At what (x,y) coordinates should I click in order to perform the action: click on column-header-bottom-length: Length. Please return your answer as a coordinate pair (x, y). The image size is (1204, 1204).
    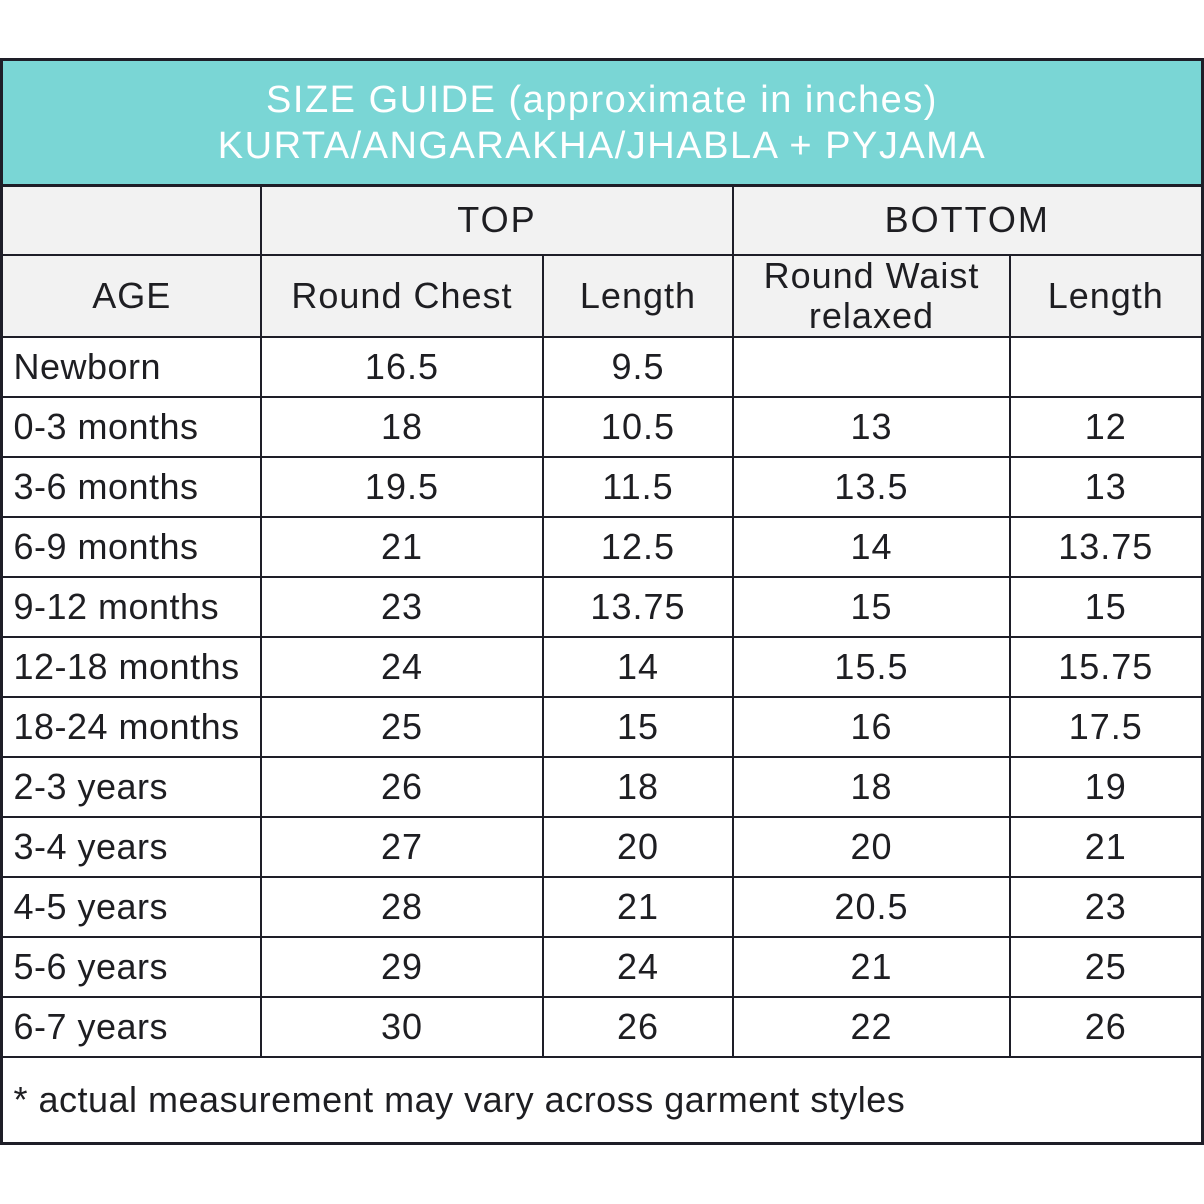
    Looking at the image, I should click on (1106, 296).